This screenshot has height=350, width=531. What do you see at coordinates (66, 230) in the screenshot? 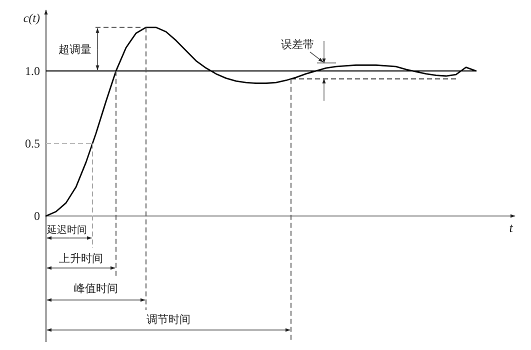
I see `text: 延迟时间` at bounding box center [66, 230].